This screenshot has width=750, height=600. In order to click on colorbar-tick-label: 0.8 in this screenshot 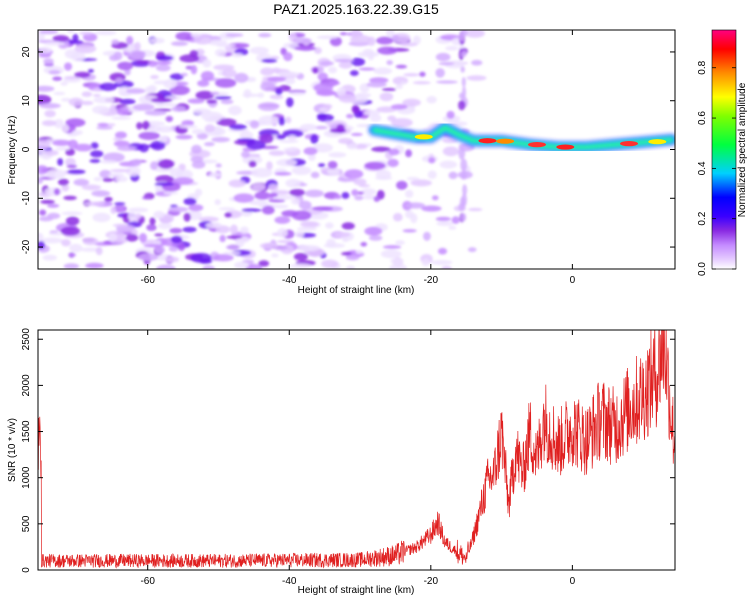, I will do `click(702, 67)`.